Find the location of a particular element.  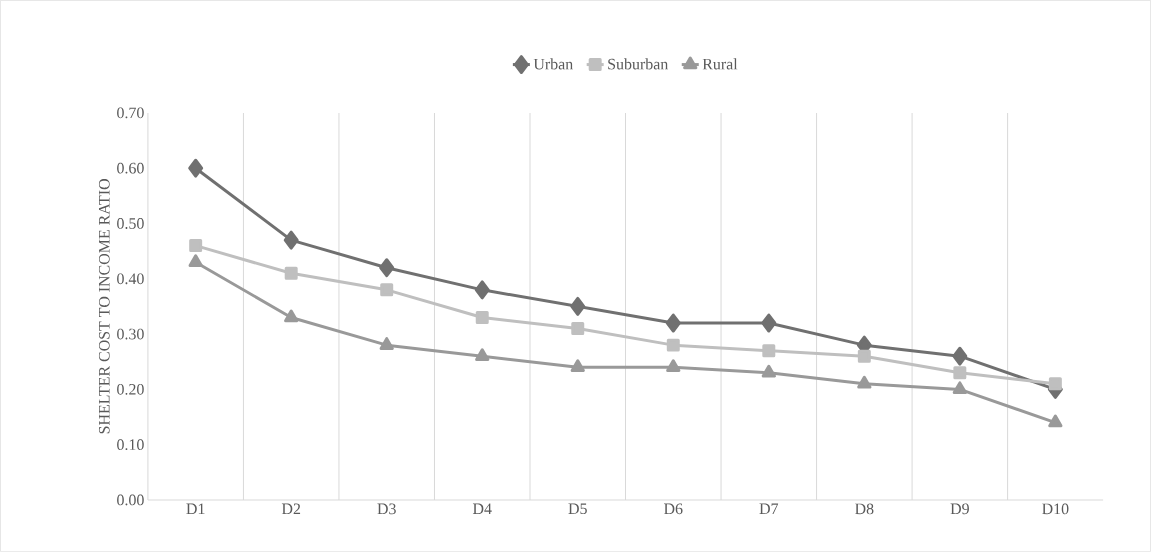

y-tick-label: 0.40 is located at coordinates (130, 279).